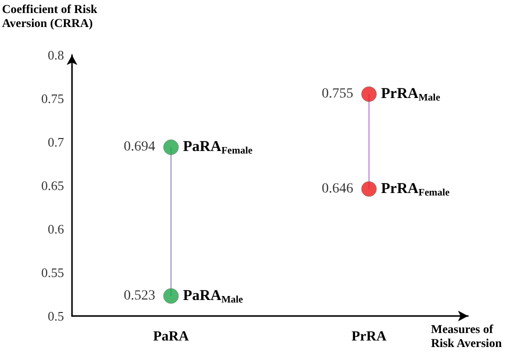 The image size is (520, 352). Describe the element at coordinates (171, 337) in the screenshot. I see `x-tick-label: PaRA` at that location.